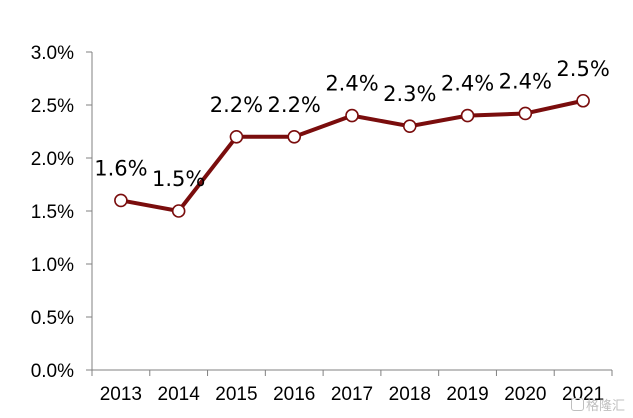 This screenshot has width=633, height=418. Describe the element at coordinates (352, 394) in the screenshot. I see `x-tick-label: 2017` at that location.